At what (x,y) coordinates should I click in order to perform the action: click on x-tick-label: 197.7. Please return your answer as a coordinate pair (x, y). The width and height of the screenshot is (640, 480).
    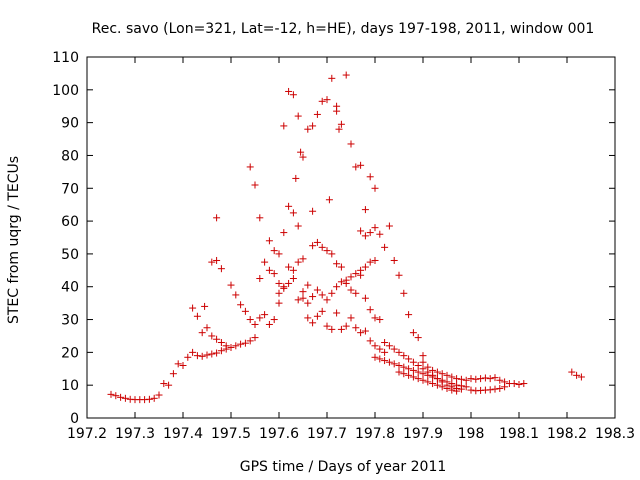
    Looking at the image, I should click on (327, 434).